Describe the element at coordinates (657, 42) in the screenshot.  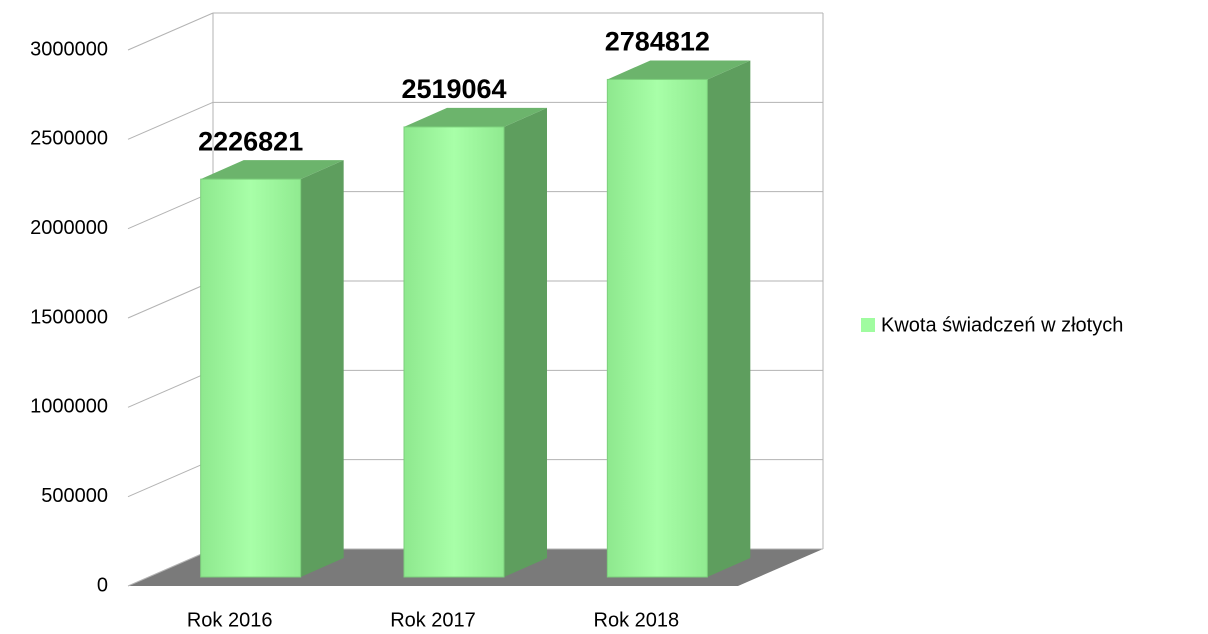
I see `value-label: 2784812` at that location.